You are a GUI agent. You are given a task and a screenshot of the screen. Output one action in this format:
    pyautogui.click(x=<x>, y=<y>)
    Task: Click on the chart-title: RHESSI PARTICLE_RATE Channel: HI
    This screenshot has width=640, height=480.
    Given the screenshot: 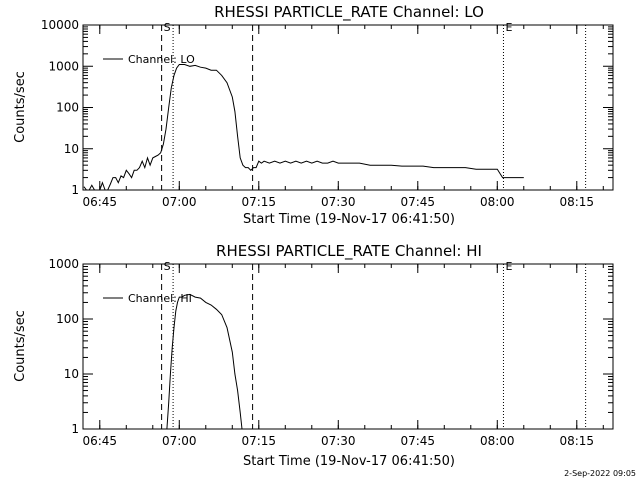 What is the action you would take?
    pyautogui.click(x=349, y=251)
    